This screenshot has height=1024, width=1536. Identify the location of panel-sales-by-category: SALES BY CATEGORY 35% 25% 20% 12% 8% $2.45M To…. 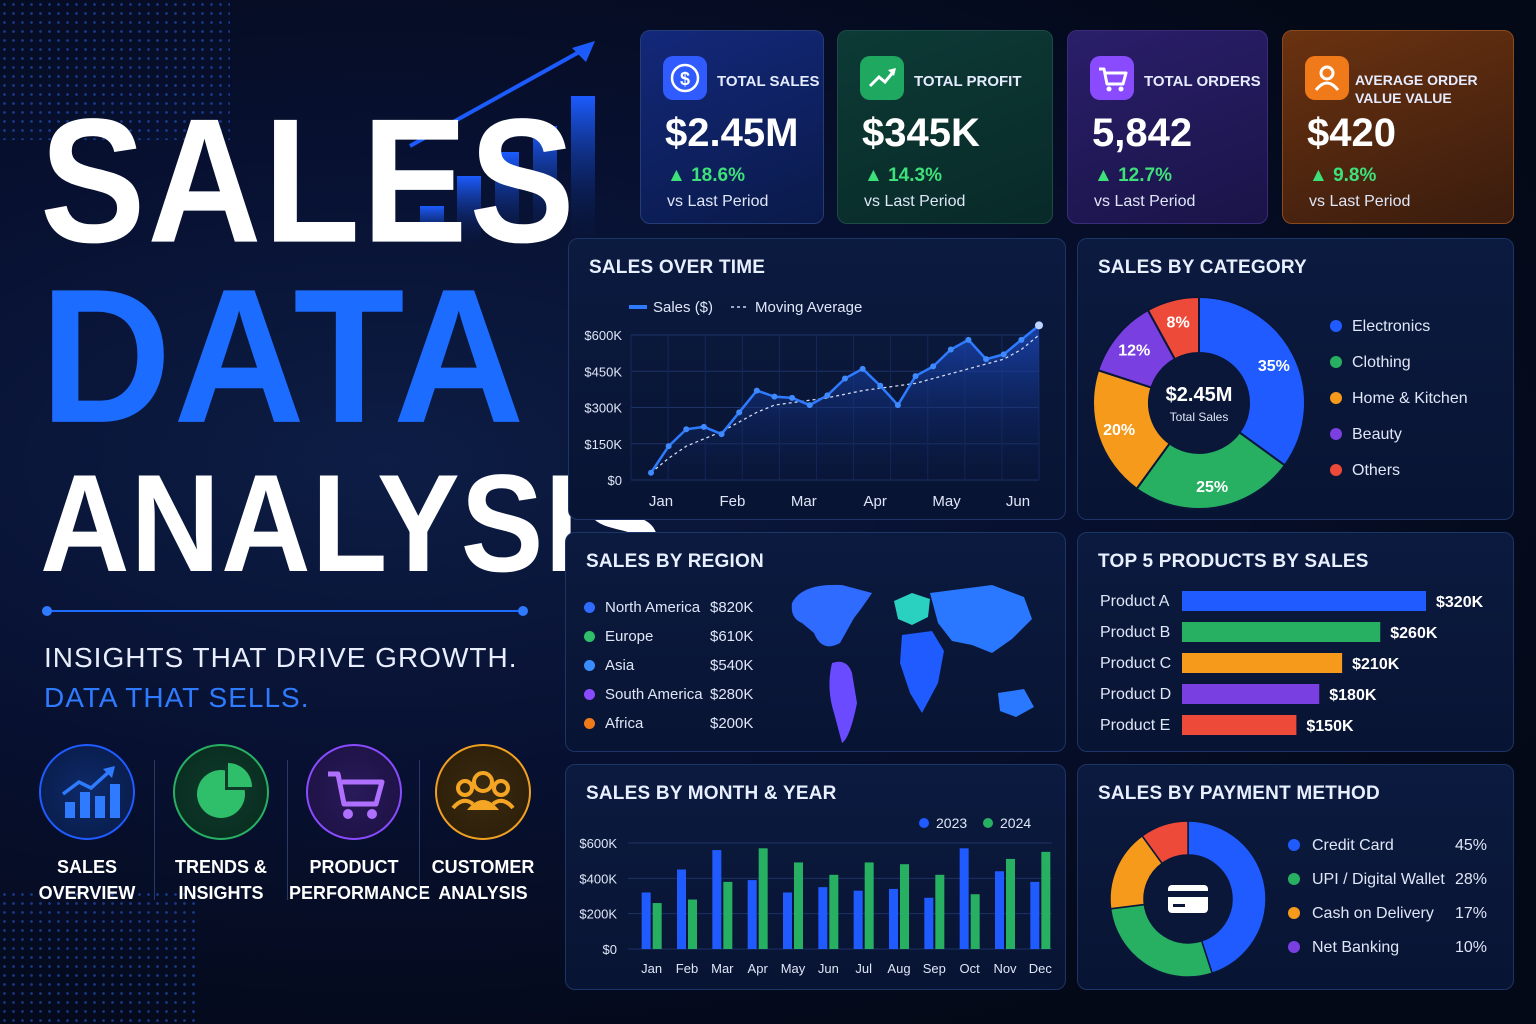
(1295, 379).